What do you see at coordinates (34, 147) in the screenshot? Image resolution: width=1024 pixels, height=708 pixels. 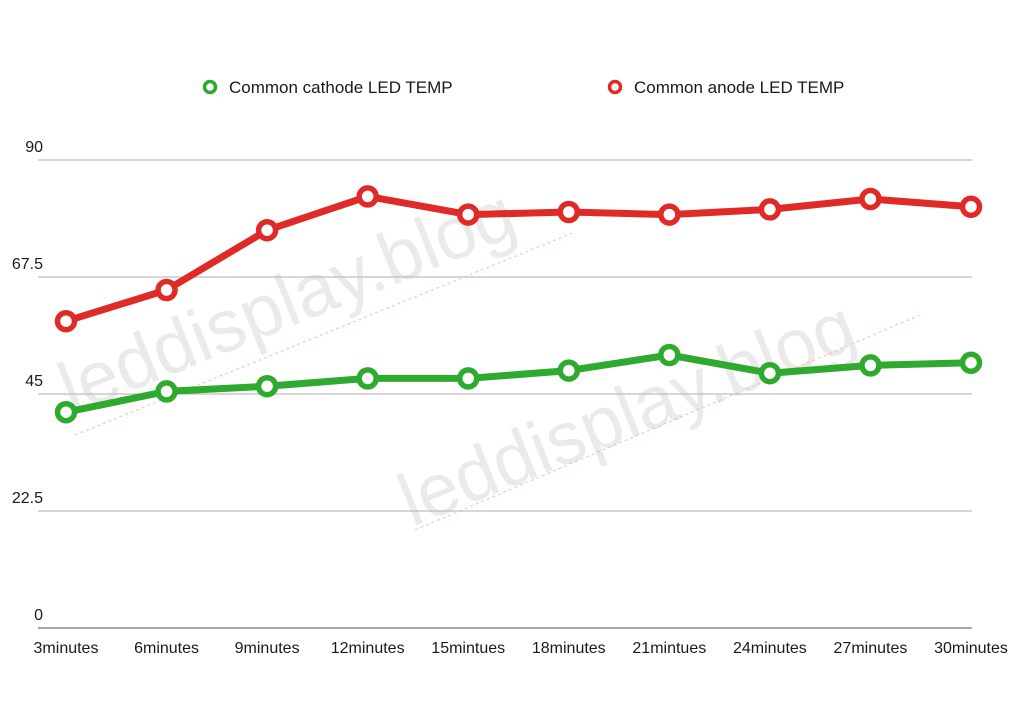 I see `y-tick-label: 90` at bounding box center [34, 147].